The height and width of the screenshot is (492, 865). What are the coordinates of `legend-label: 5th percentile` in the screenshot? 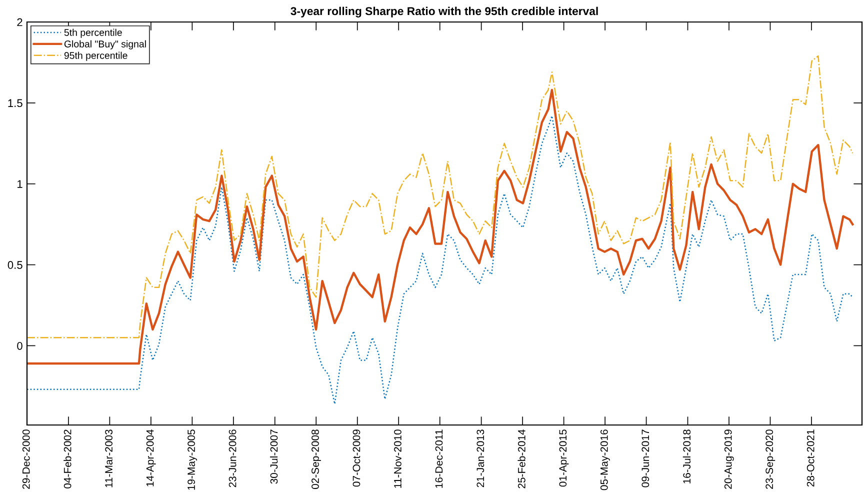 It's located at (93, 33).